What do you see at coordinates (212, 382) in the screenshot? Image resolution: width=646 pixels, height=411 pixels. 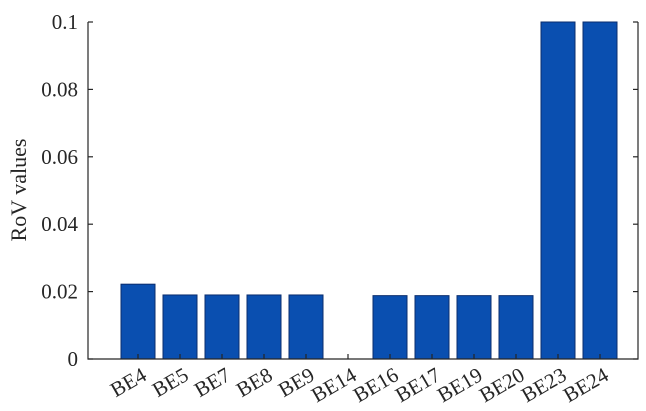 I see `x-tick-label-be7: BE7` at bounding box center [212, 382].